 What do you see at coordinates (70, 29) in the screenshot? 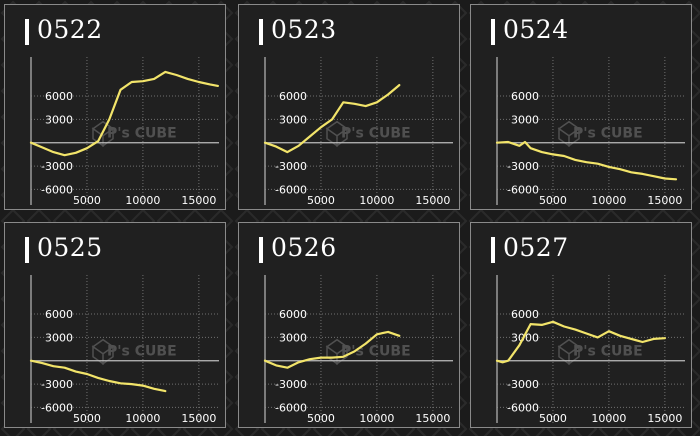
I see `chart-title: 0522` at bounding box center [70, 29].